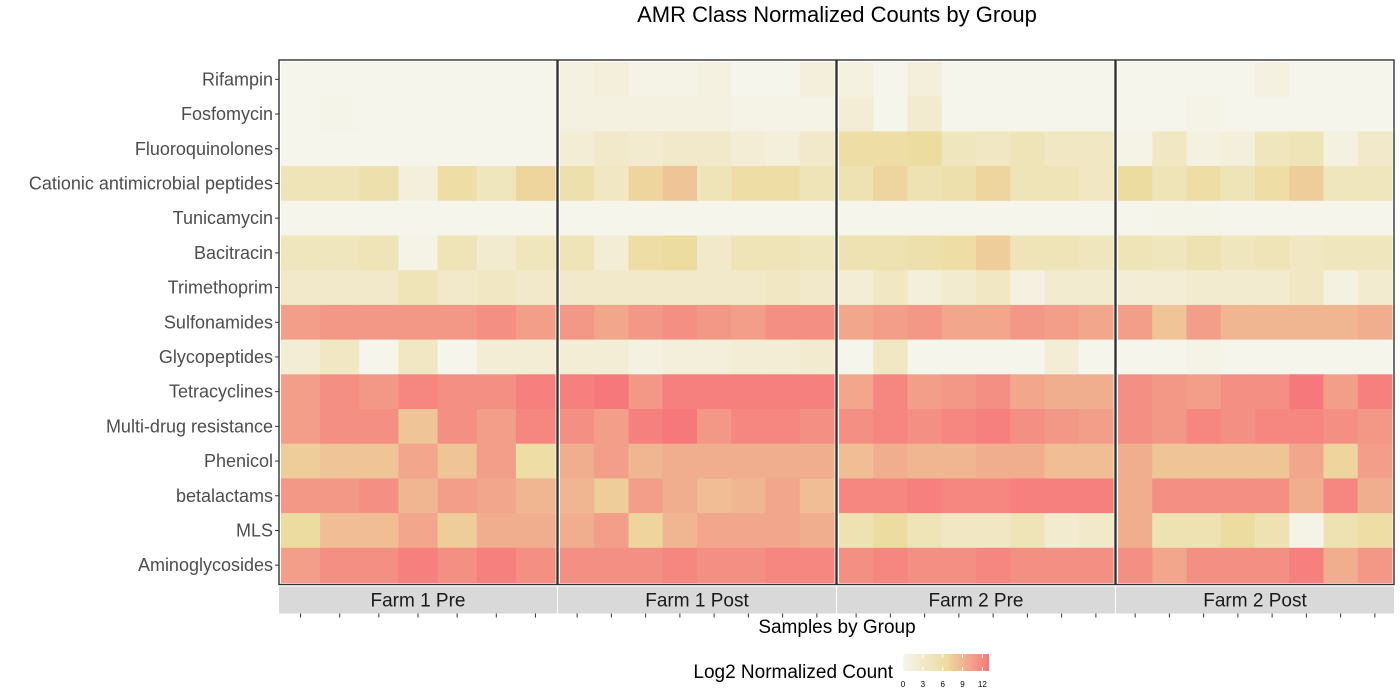  What do you see at coordinates (223, 218) in the screenshot?
I see `row-label: Tunicamycin` at bounding box center [223, 218].